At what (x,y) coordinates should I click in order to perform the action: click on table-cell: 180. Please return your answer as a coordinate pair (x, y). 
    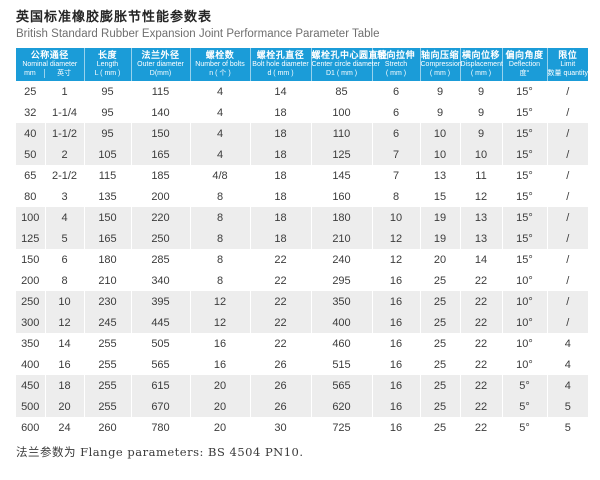
    Looking at the image, I should click on (108, 259).